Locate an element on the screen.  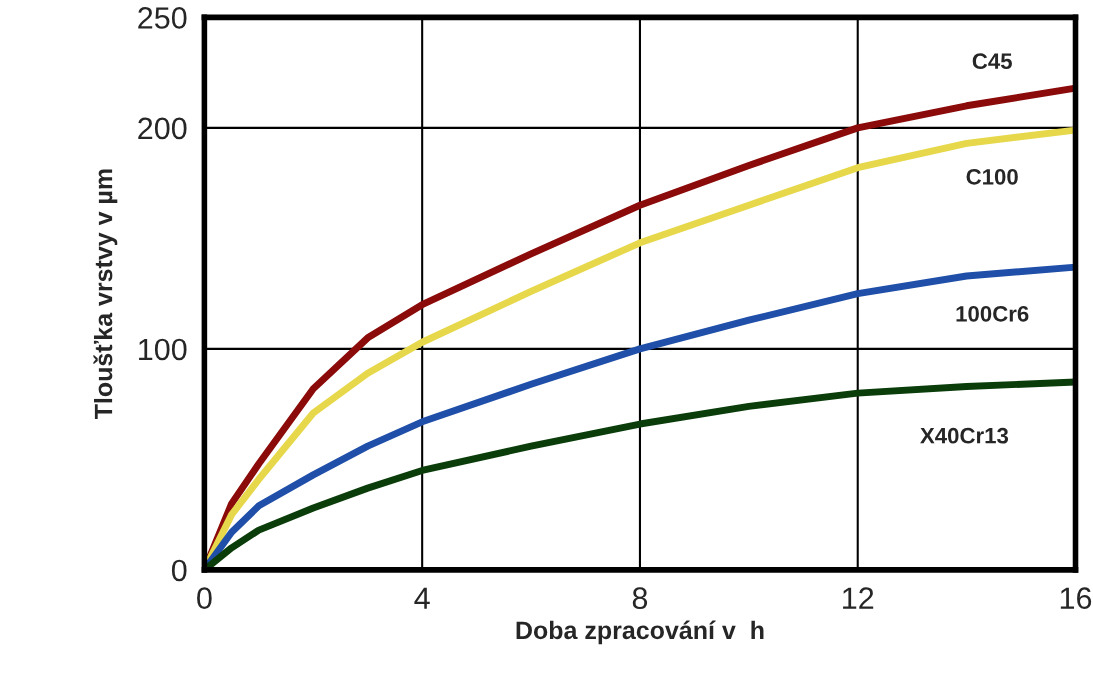
y-tick-label: 250 is located at coordinates (162, 18).